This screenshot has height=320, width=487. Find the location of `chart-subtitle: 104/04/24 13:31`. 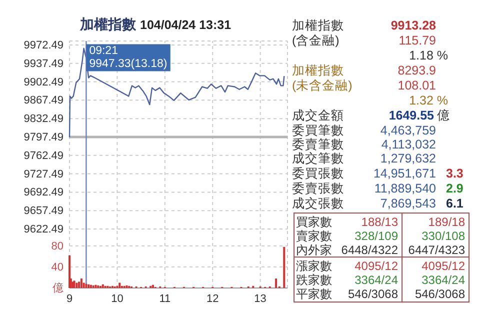

chart-subtitle: 104/04/24 13:31 is located at coordinates (186, 25).